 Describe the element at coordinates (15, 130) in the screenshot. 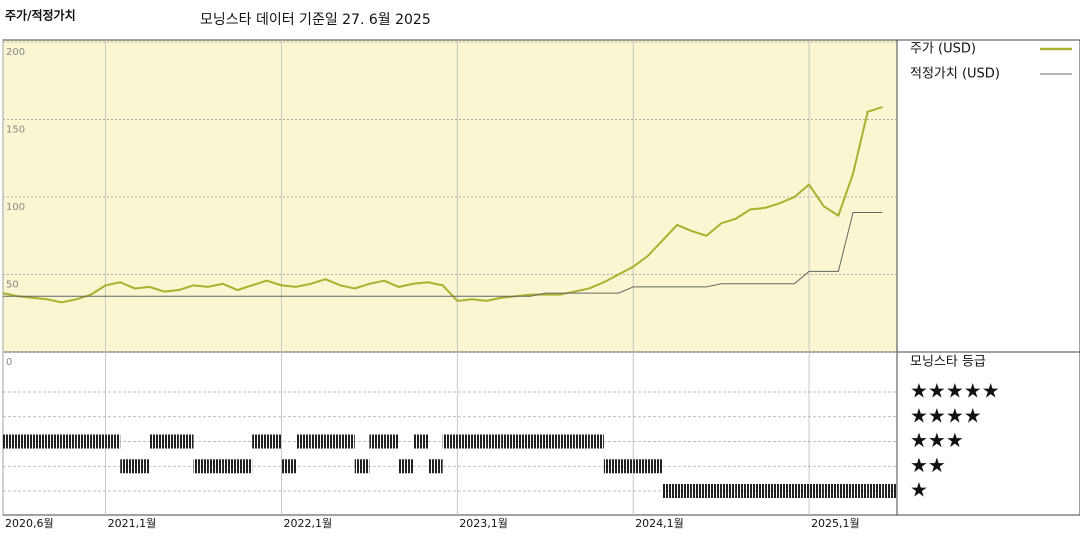

I see `y-tick-label: 150` at that location.